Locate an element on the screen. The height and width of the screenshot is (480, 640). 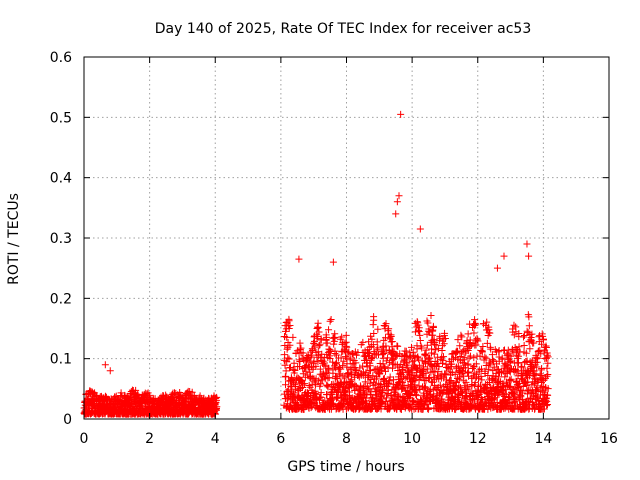
y-tick-label: 0.5 is located at coordinates (61, 118).